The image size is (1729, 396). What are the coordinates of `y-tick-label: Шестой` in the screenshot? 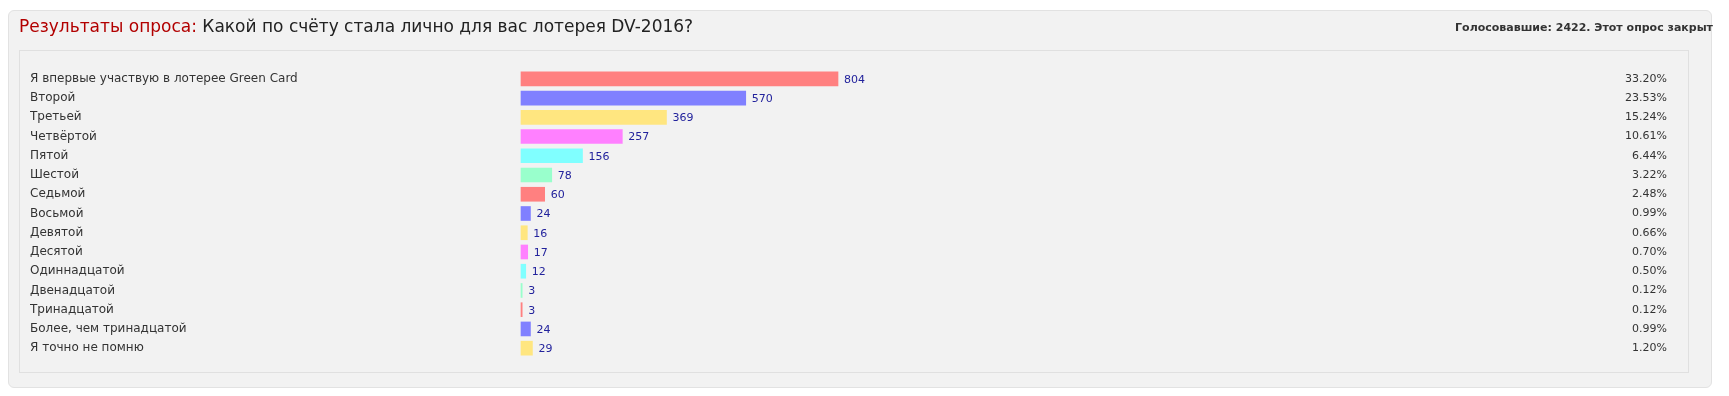 It's located at (54, 174).